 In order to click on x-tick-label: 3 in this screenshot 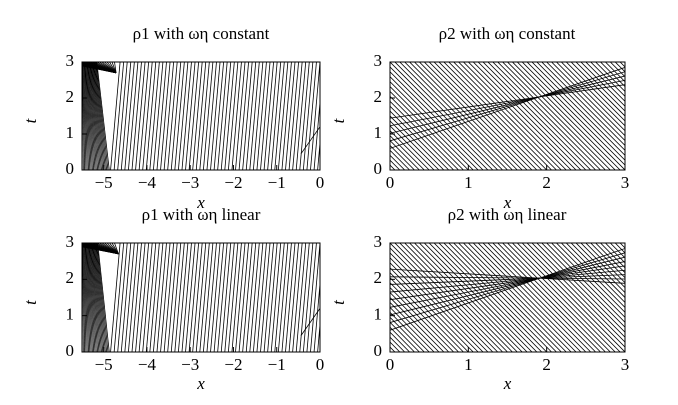, I will do `click(625, 364)`.